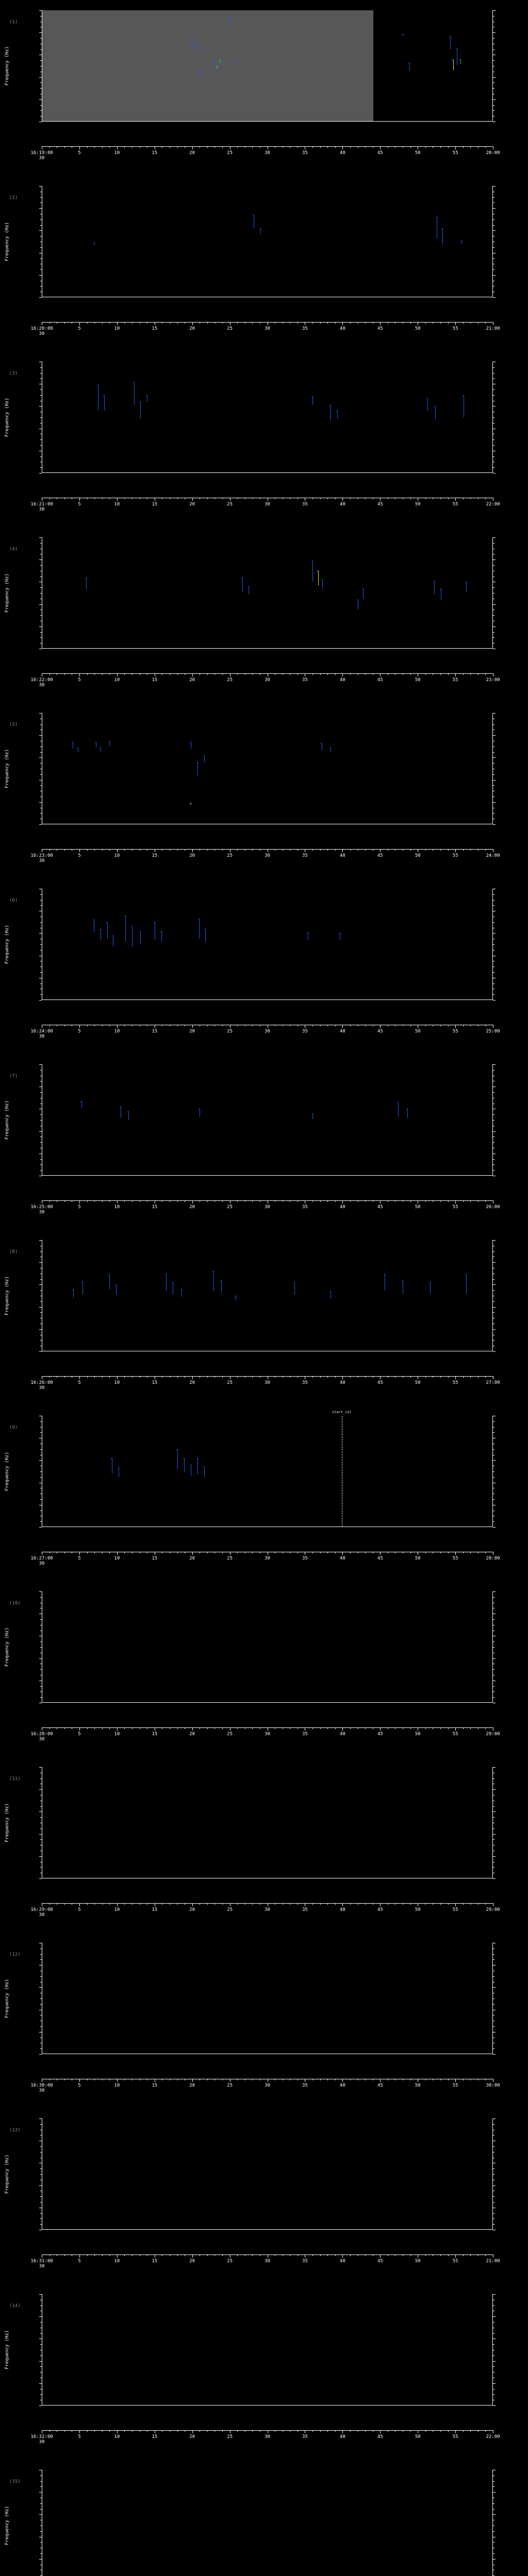 The width and height of the screenshot is (528, 2576). I want to click on x-tick-label: 23:00, so click(493, 680).